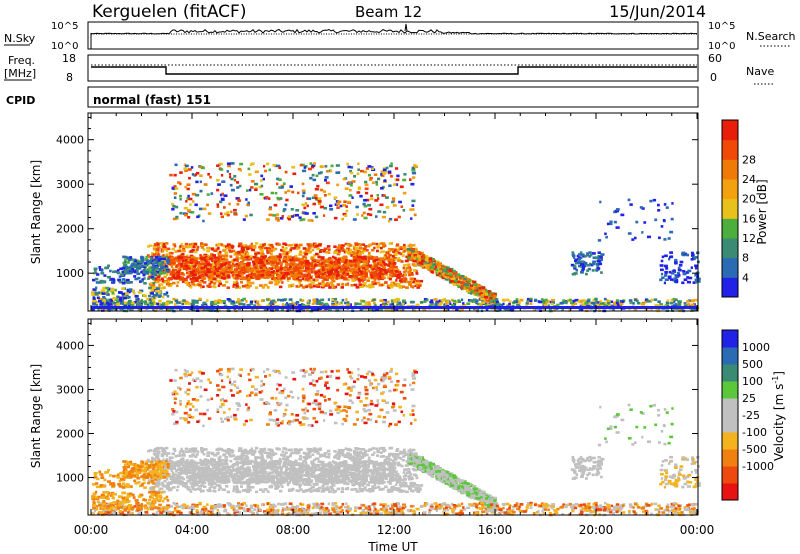 Image resolution: width=800 pixels, height=554 pixels. Describe the element at coordinates (393, 35) in the screenshot. I see `nsky-panel-frame` at that location.